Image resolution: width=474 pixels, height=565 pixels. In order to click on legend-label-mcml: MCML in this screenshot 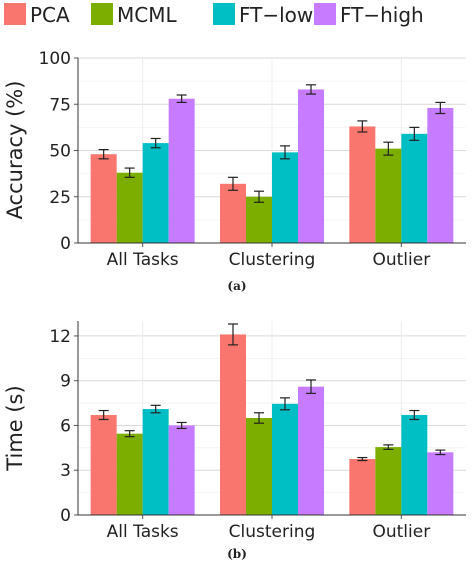, I will do `click(147, 15)`.